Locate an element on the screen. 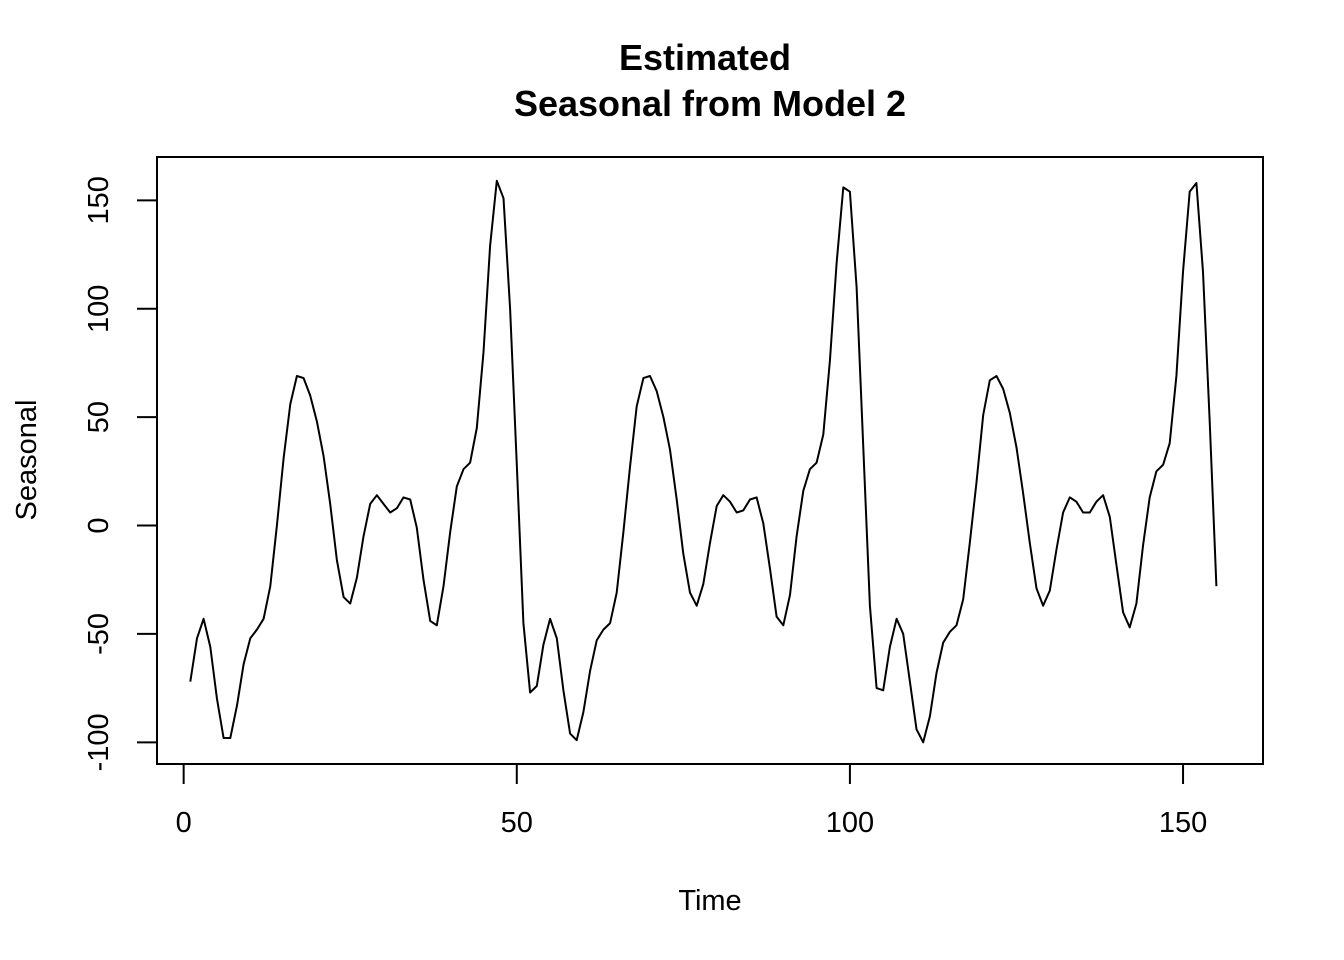  y-tick-label: 100 is located at coordinates (99, 309).